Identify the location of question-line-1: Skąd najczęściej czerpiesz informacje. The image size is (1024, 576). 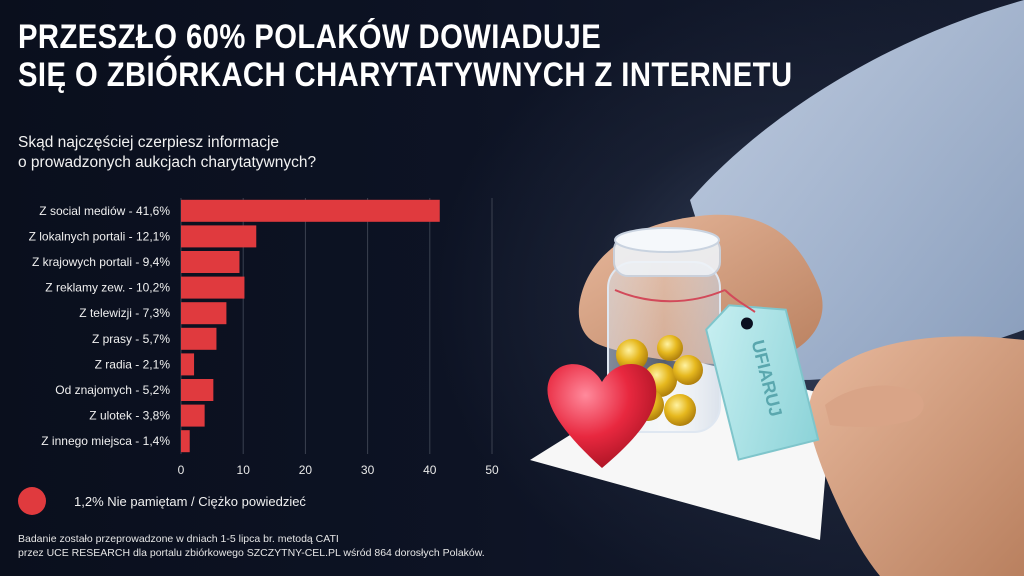
(149, 142).